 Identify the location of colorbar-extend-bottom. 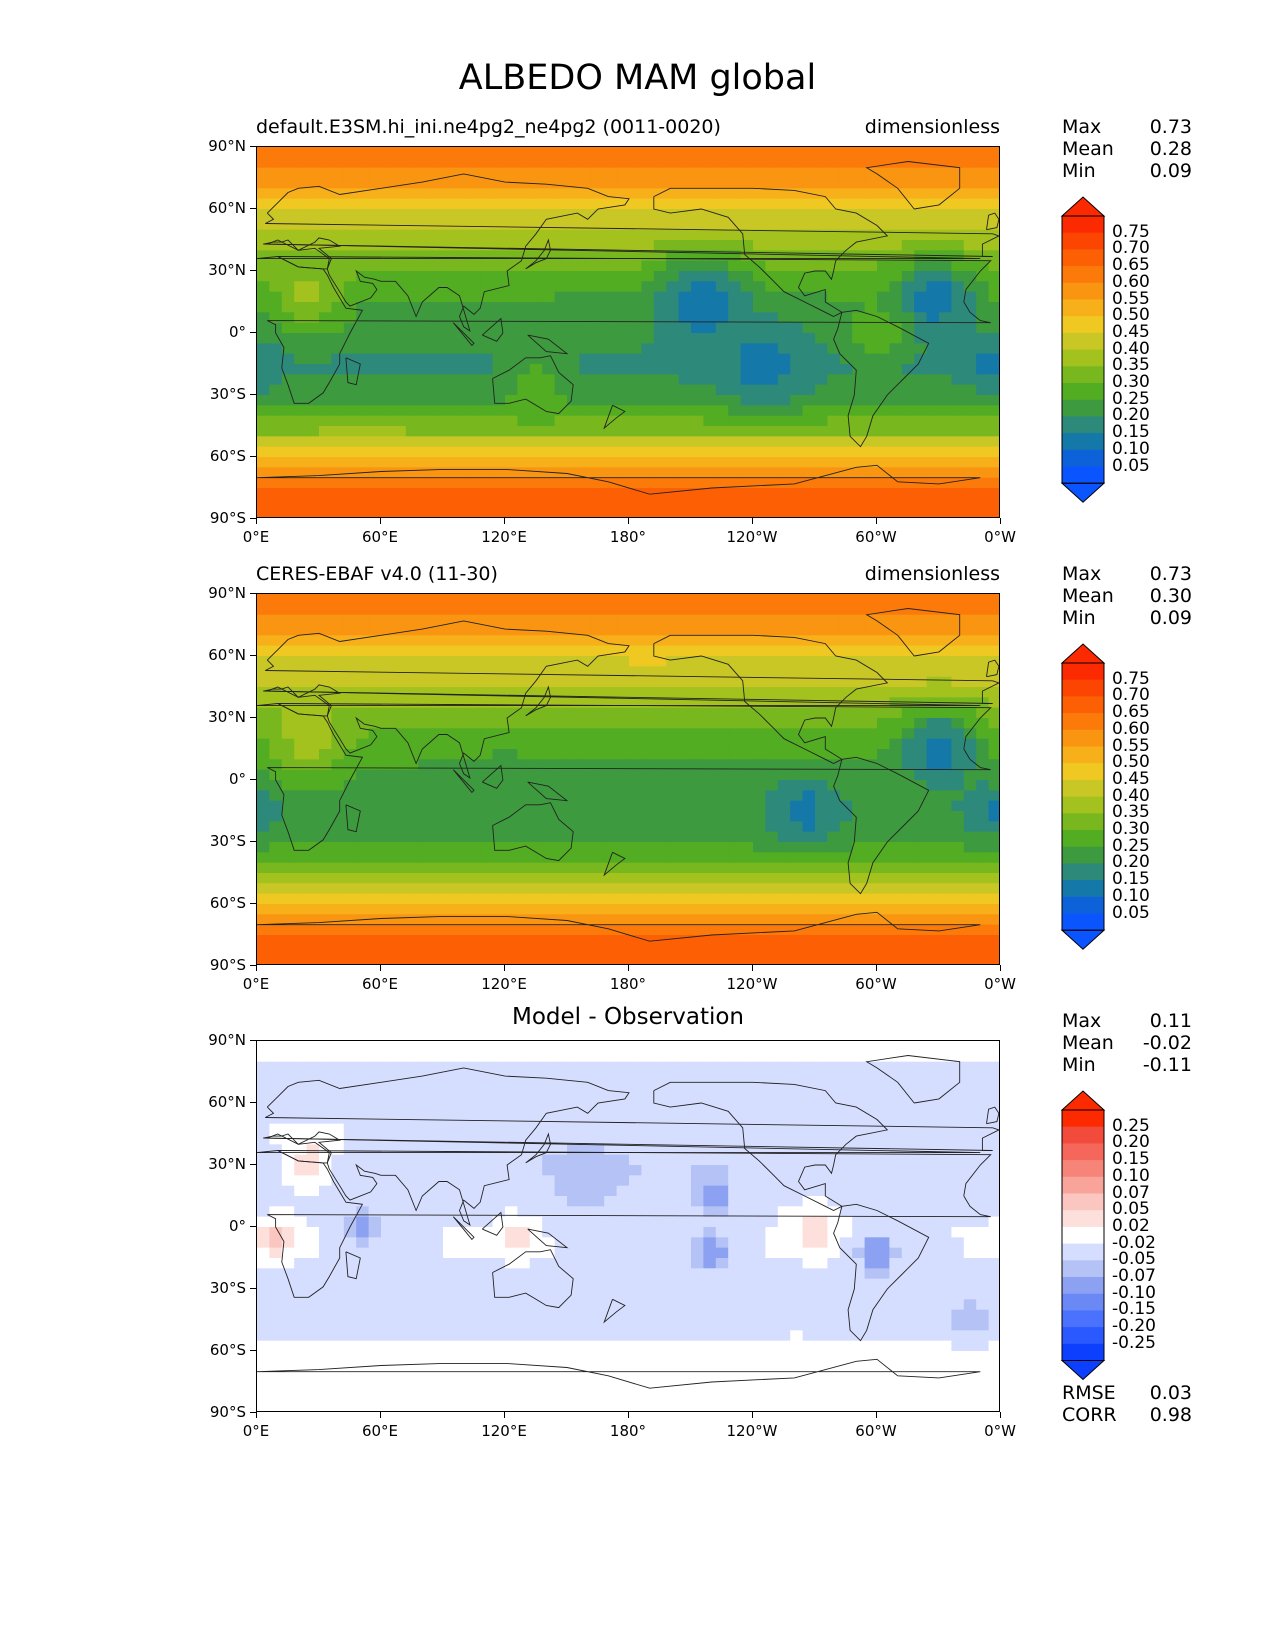
(1083, 939).